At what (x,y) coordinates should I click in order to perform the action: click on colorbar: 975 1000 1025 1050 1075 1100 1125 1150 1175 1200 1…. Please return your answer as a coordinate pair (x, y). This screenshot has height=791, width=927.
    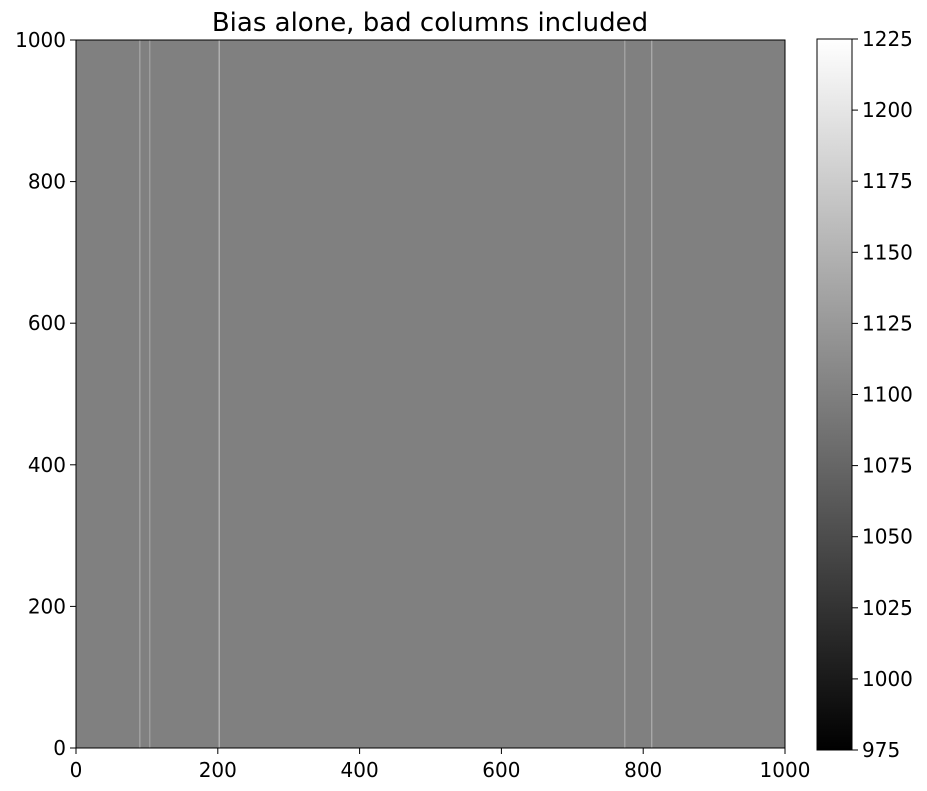
    Looking at the image, I should click on (864, 394).